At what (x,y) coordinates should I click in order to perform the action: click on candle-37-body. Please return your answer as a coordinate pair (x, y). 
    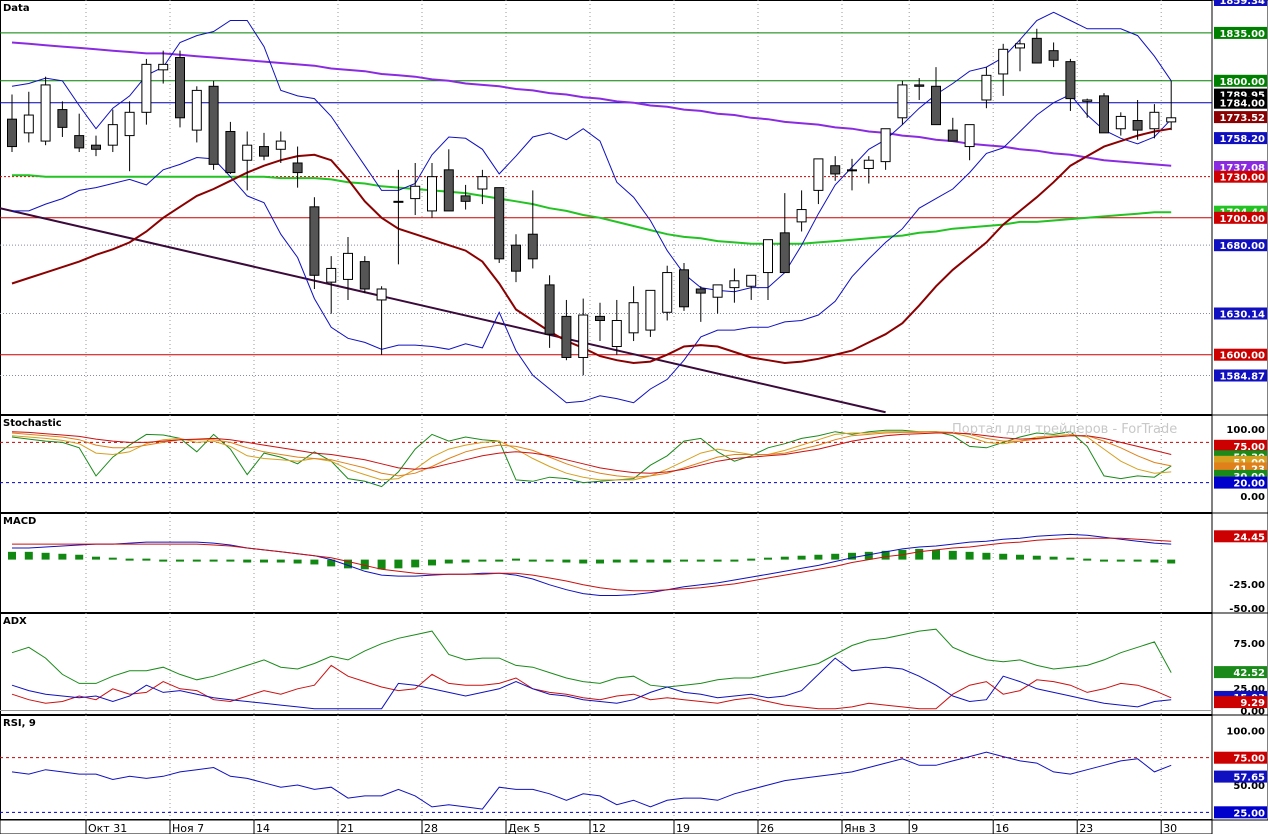
    Looking at the image, I should click on (633, 318).